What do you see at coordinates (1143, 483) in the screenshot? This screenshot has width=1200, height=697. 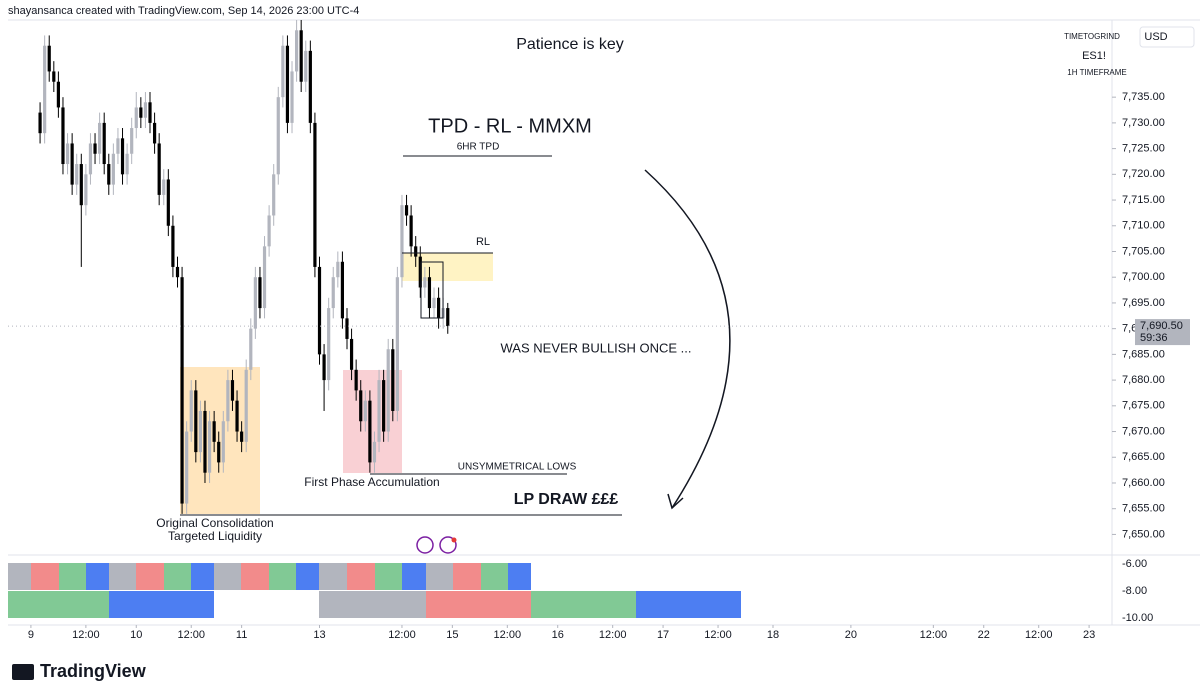 I see `y-tick-label: 7,660.00` at bounding box center [1143, 483].